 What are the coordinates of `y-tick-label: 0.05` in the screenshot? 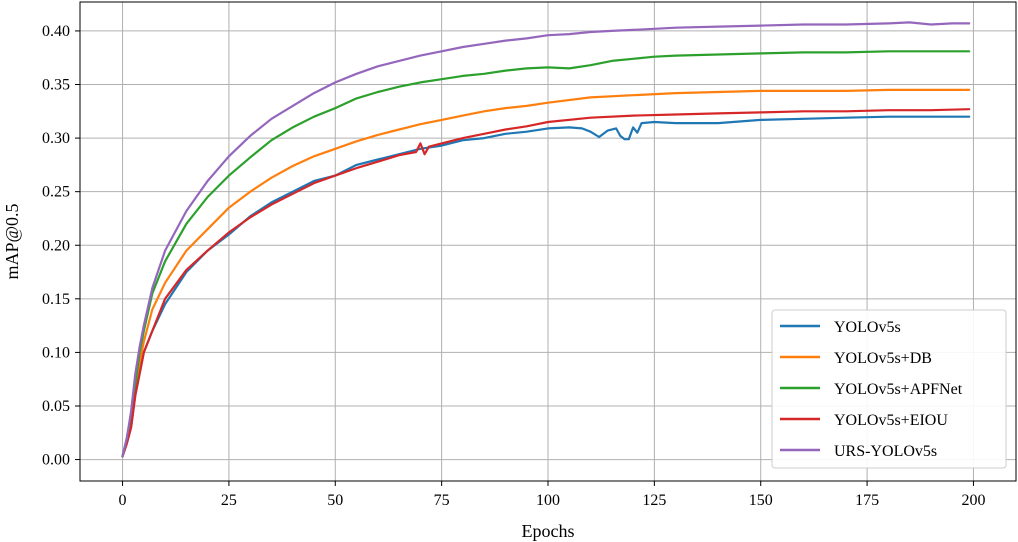 It's located at (56, 406).